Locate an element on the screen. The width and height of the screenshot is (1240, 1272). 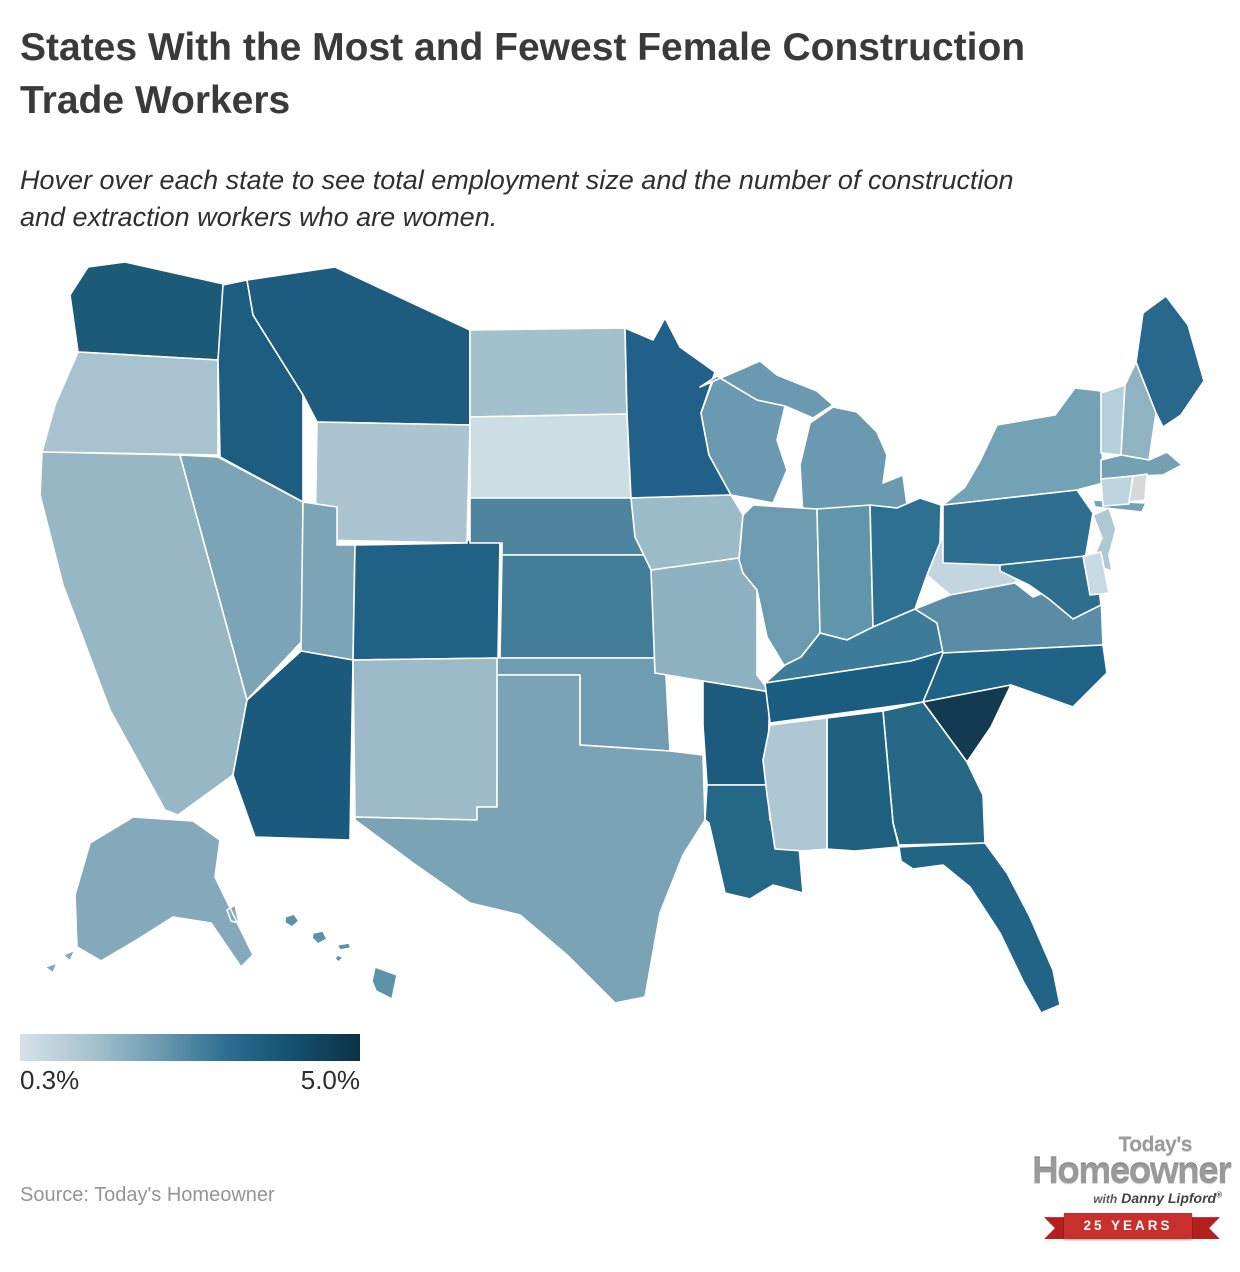
color-scale-legend: 0.3% 5.0% is located at coordinates (190, 1065).